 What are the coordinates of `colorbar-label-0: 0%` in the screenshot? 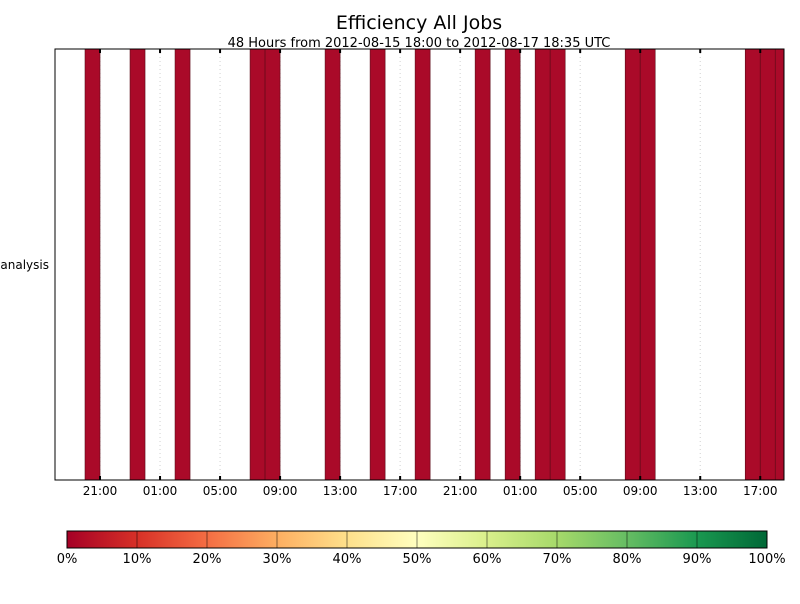 It's located at (67, 559).